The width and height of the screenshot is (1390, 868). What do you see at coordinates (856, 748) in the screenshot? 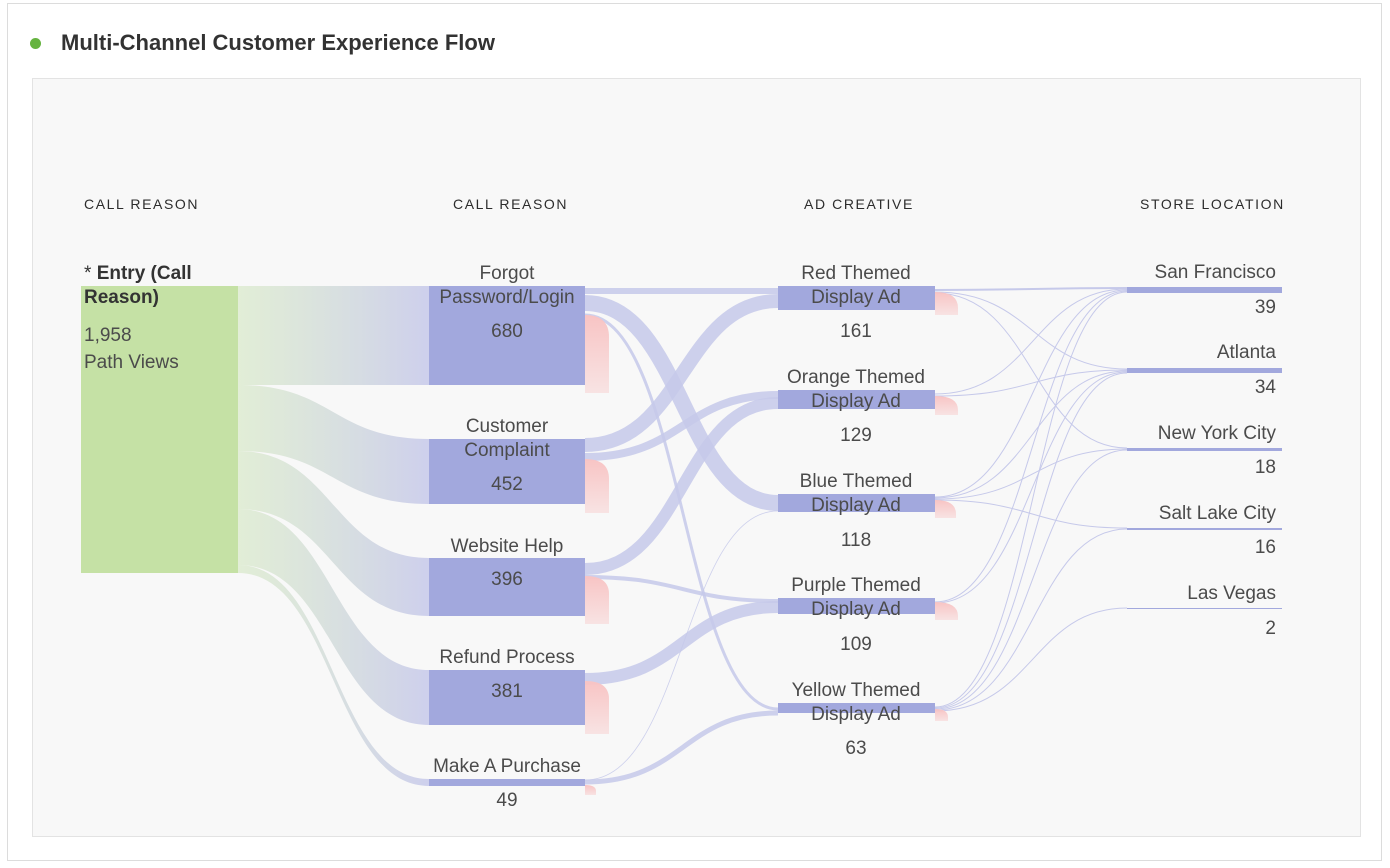
I see `ad-value-yellow: 63` at bounding box center [856, 748].